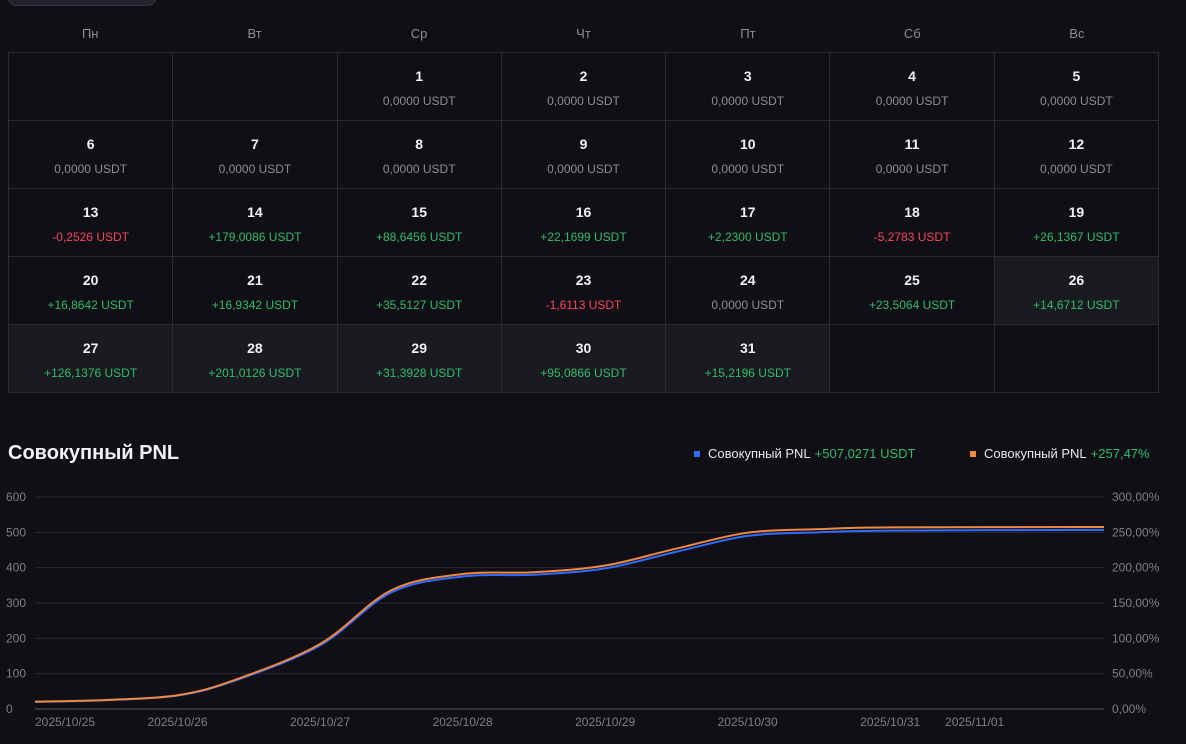  Describe the element at coordinates (1129, 709) in the screenshot. I see `y-right-tick-label: 0,00%` at that location.